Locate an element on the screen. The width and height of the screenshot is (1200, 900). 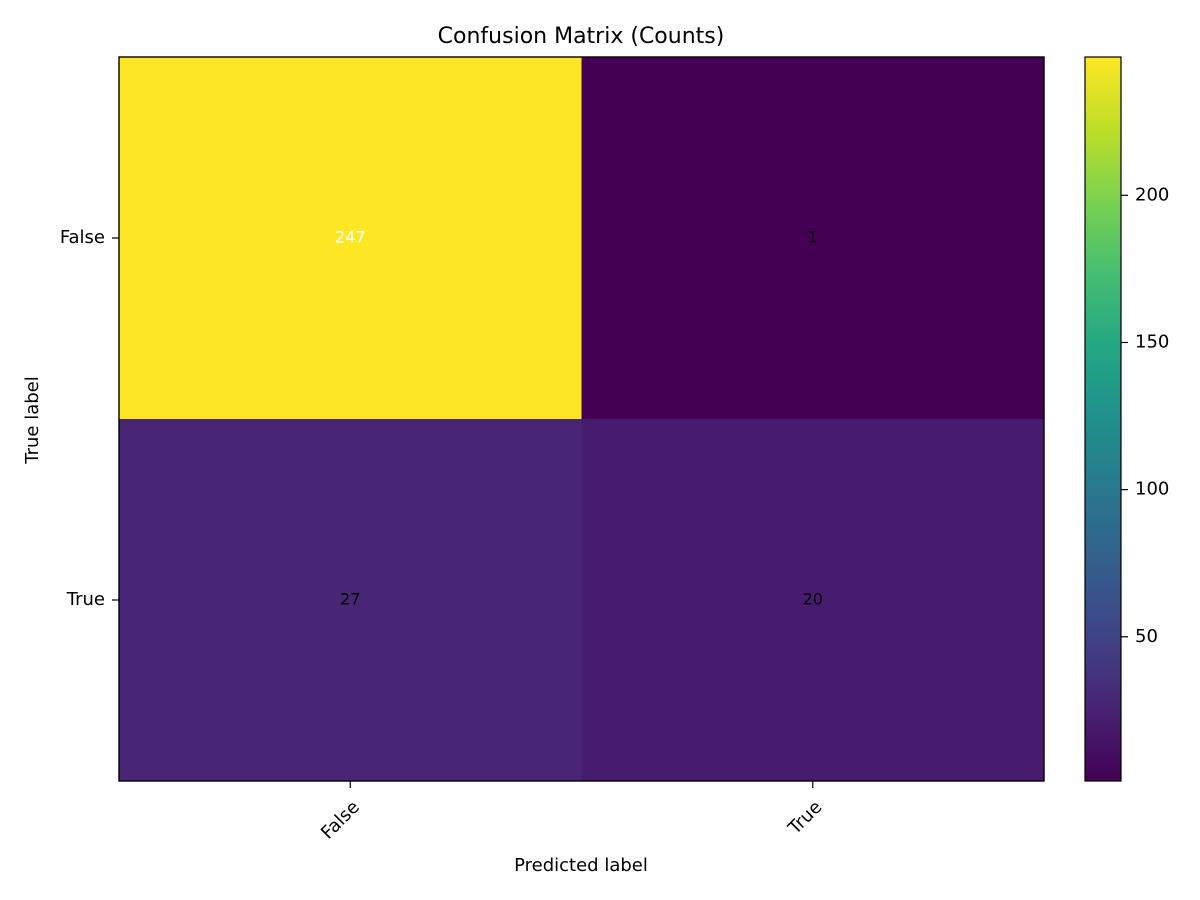
cell-value-label-false-false: 247 is located at coordinates (350, 237).